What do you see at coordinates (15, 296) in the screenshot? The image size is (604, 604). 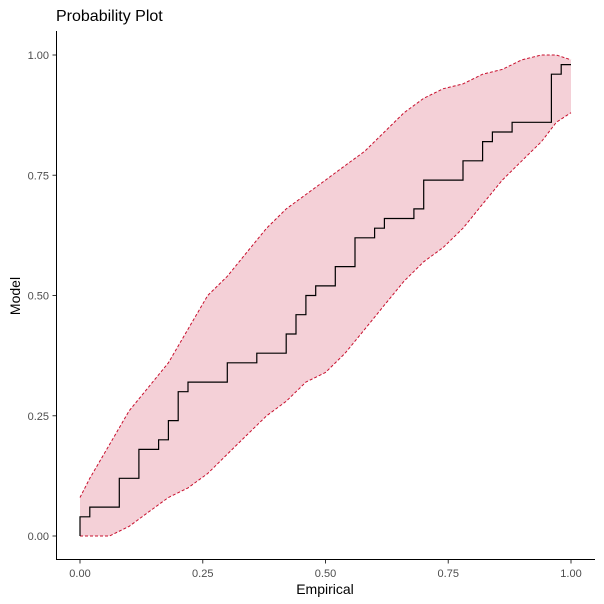 I see `y-axis-title: Model` at bounding box center [15, 296].